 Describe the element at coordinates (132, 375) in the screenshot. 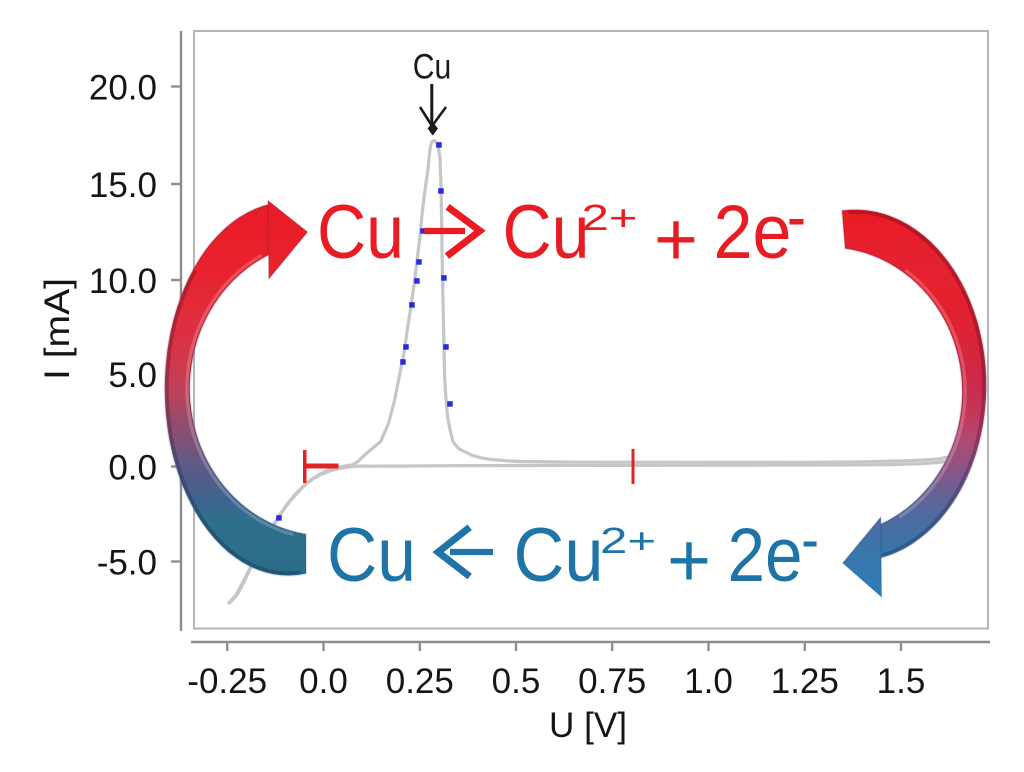

I see `svg-text: 5.0` at that location.